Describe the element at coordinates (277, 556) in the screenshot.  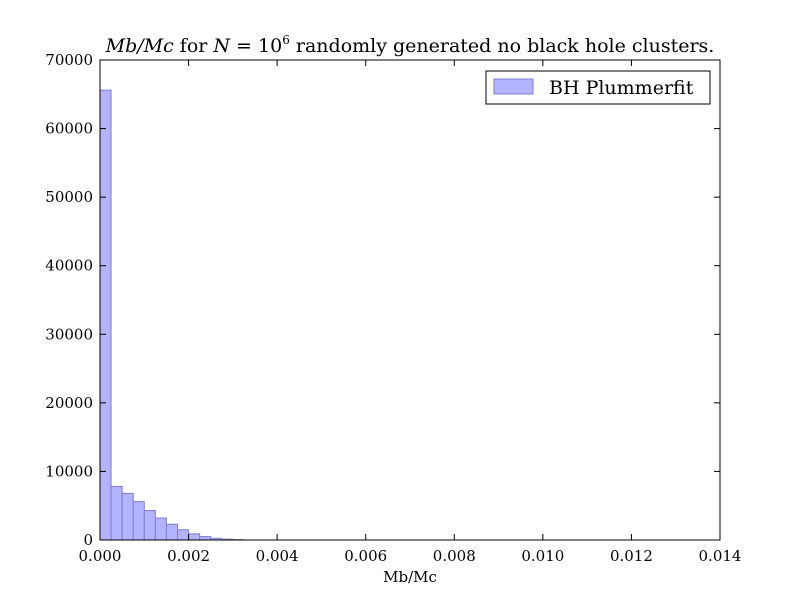
I see `x-tick-label: 0.004` at that location.